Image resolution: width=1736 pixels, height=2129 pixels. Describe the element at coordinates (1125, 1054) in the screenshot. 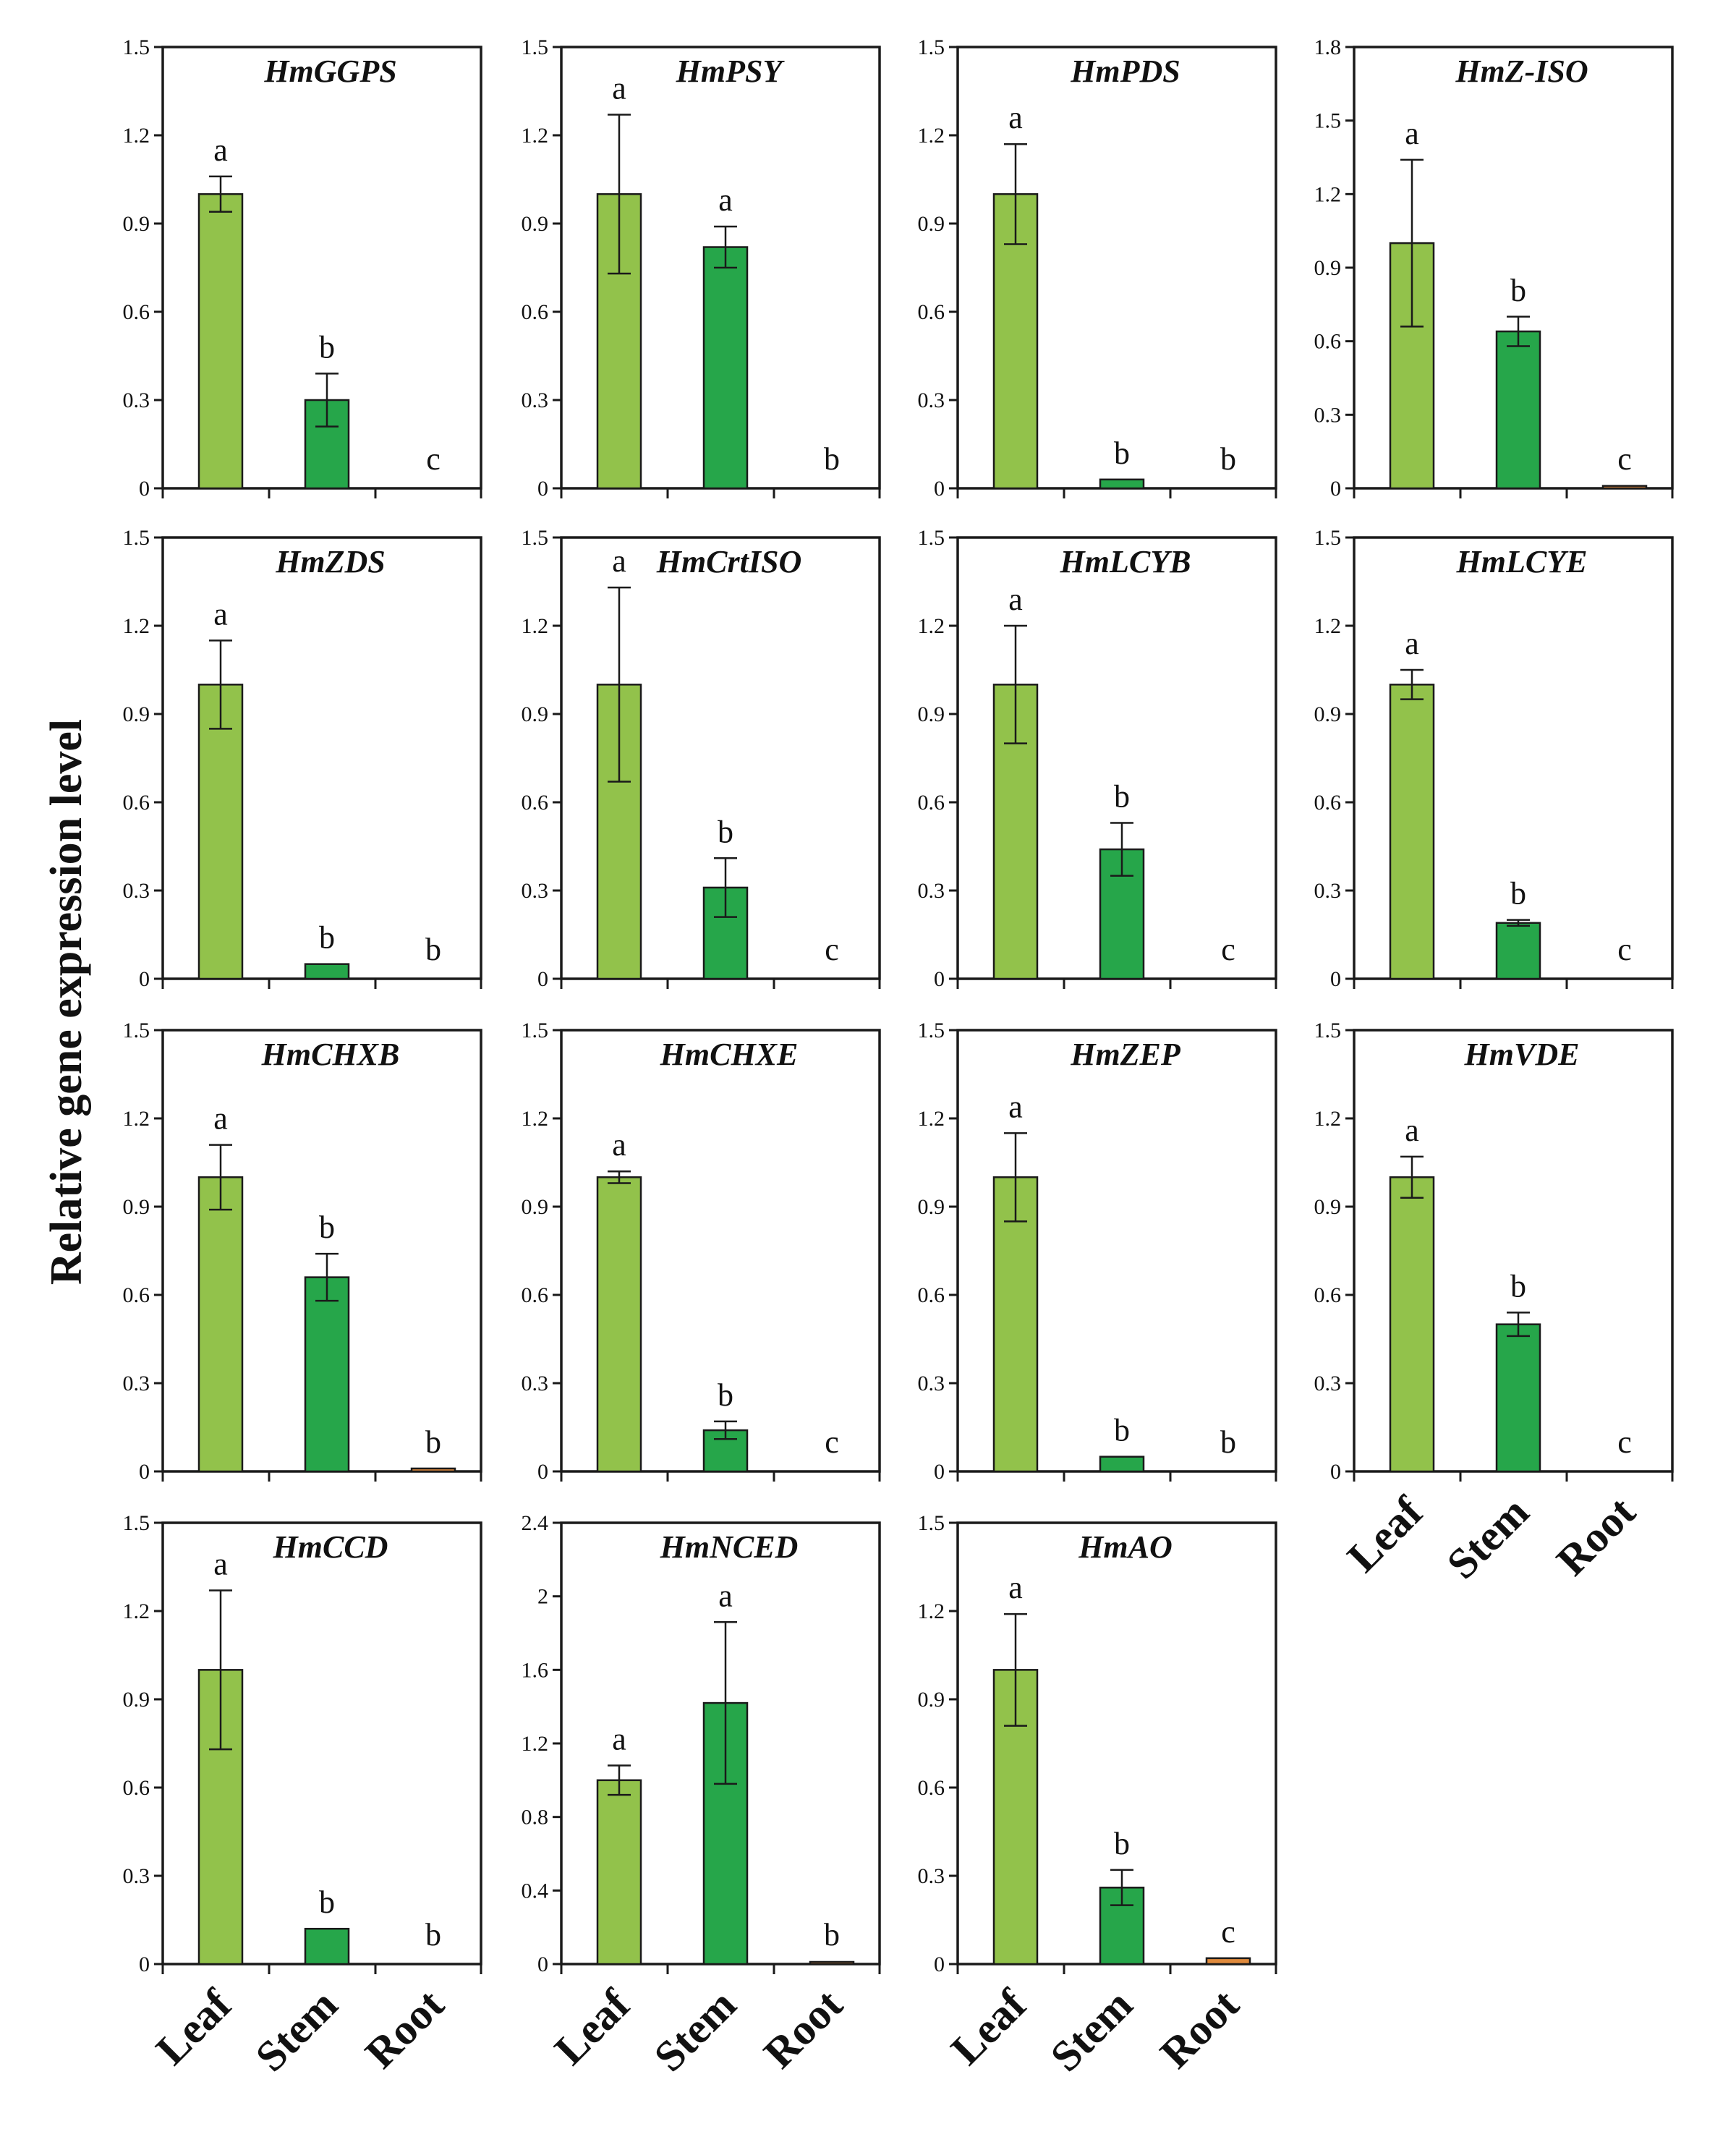

I see `panel-title: HmZEP` at that location.